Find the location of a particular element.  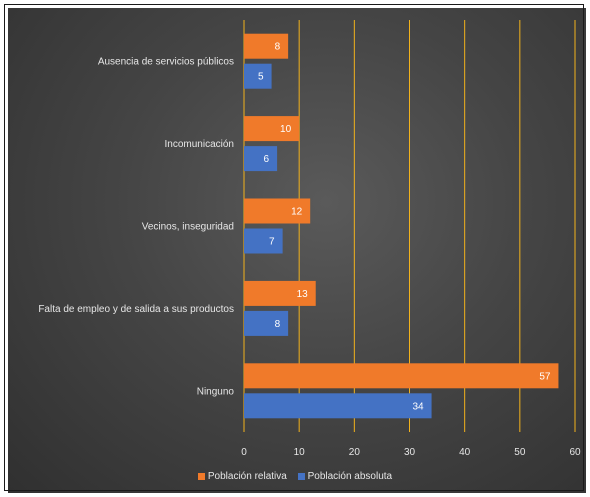

x-tick-label-60: 60 is located at coordinates (575, 452).